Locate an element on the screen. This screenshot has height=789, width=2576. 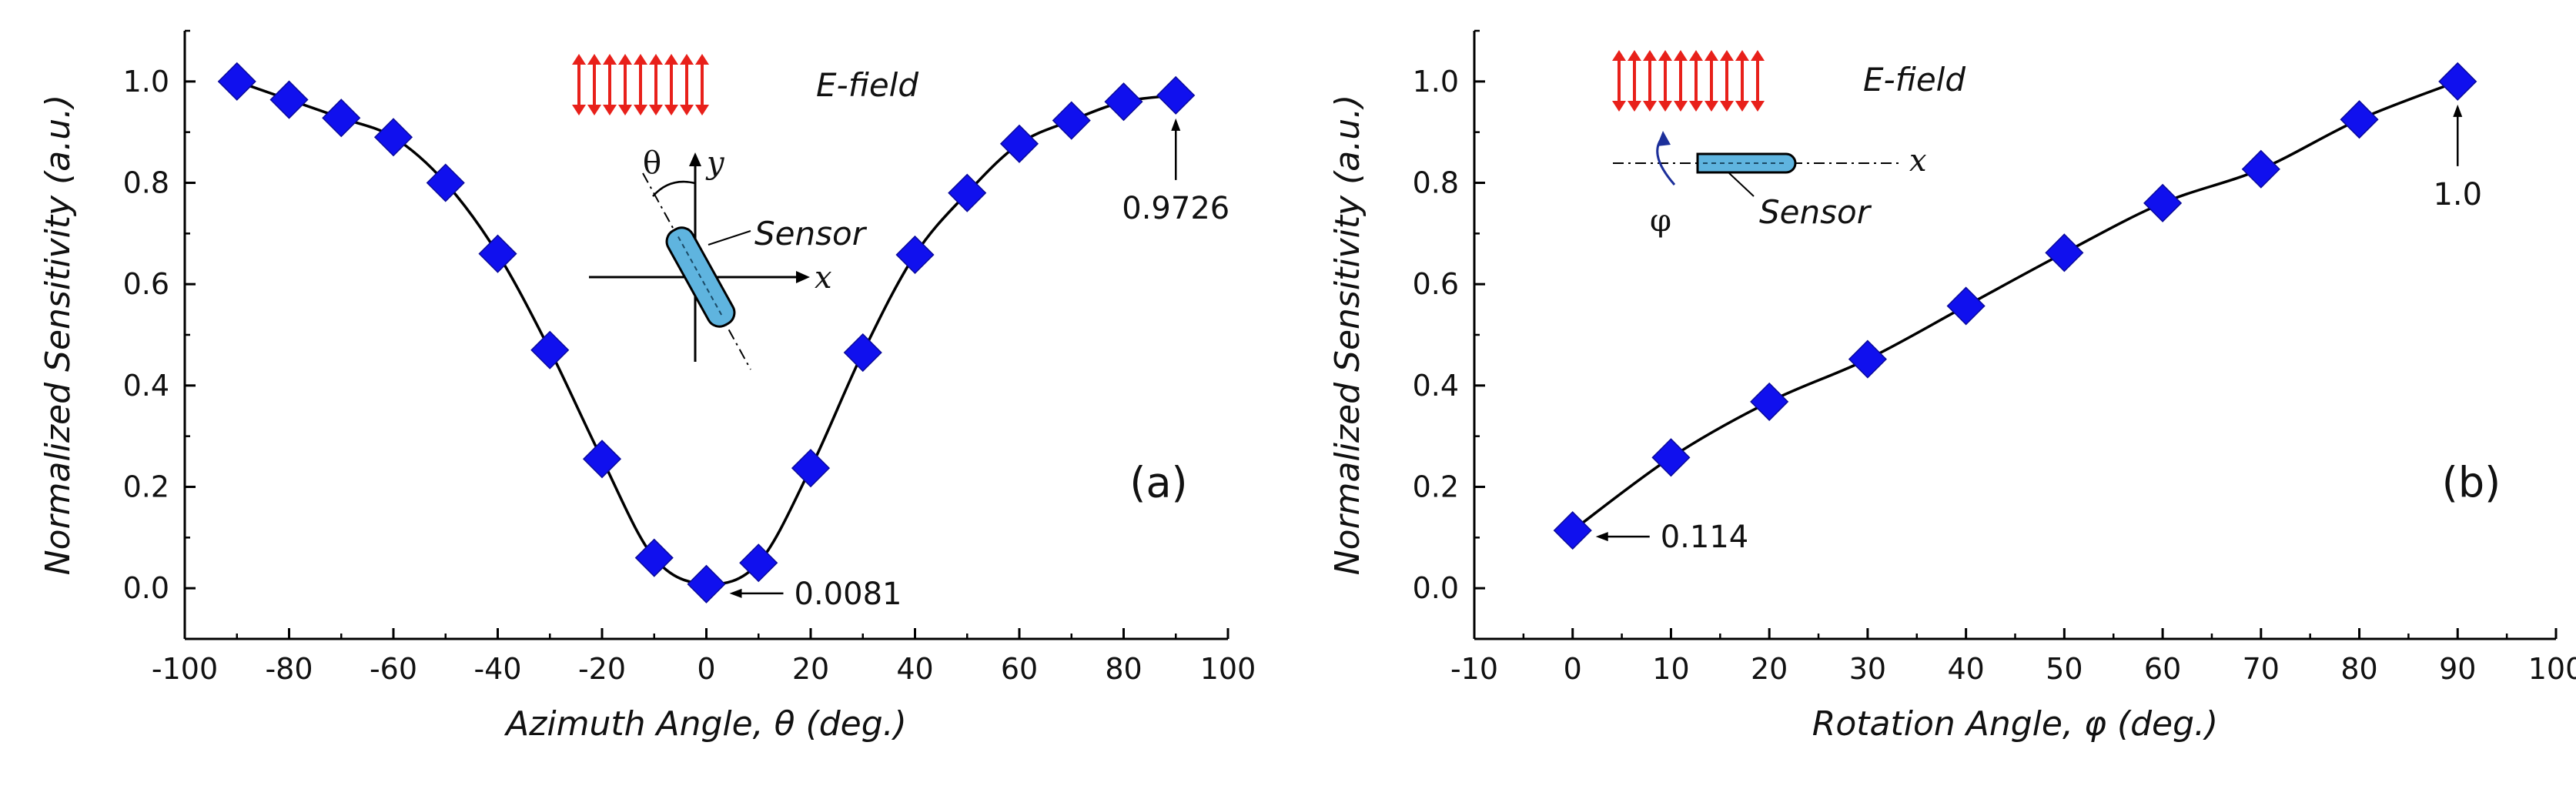
efield-arrows is located at coordinates (1688, 81).